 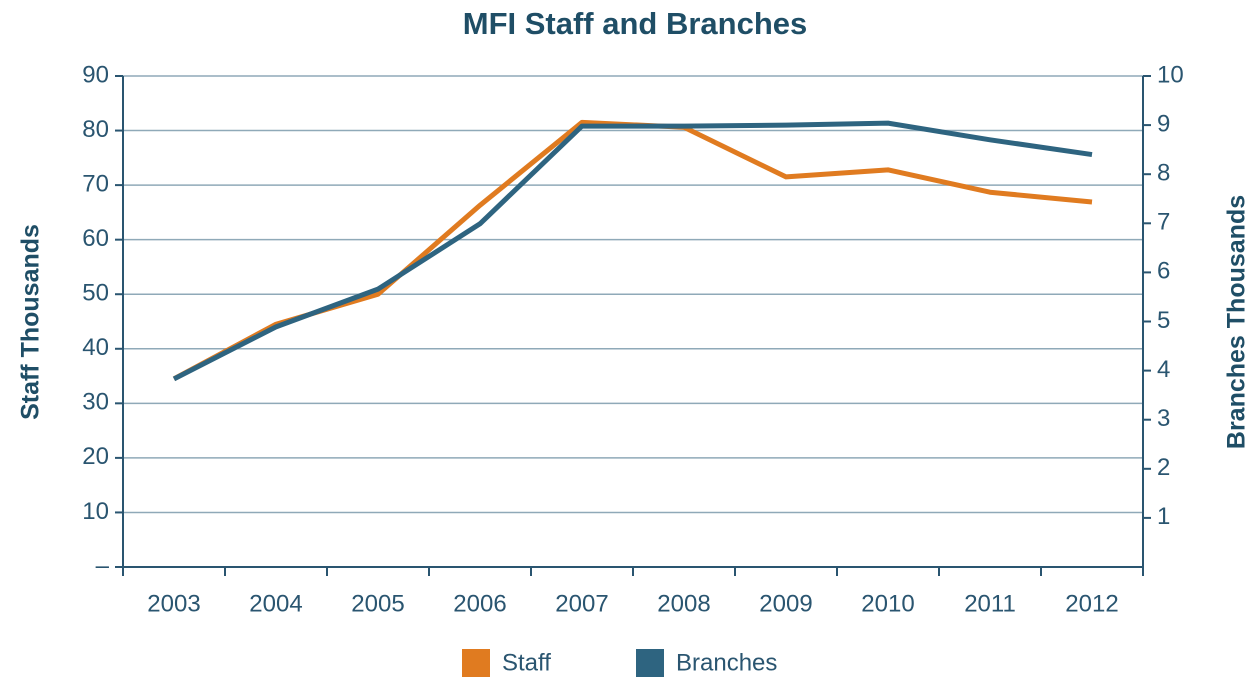 I want to click on y2-tick-label: 2, so click(x=1163, y=467).